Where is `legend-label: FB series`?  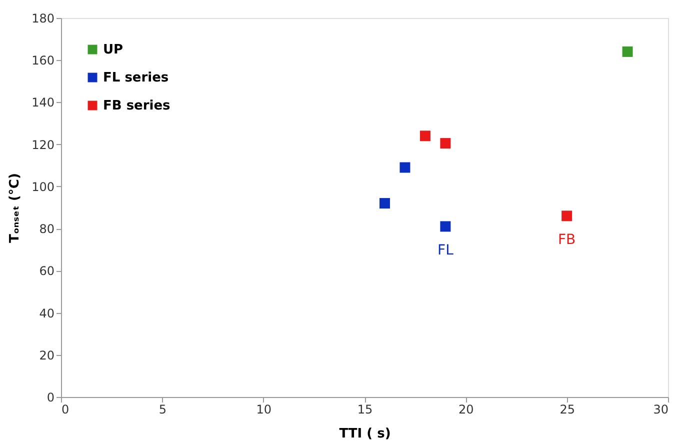
legend-label: FB series is located at coordinates (137, 106).